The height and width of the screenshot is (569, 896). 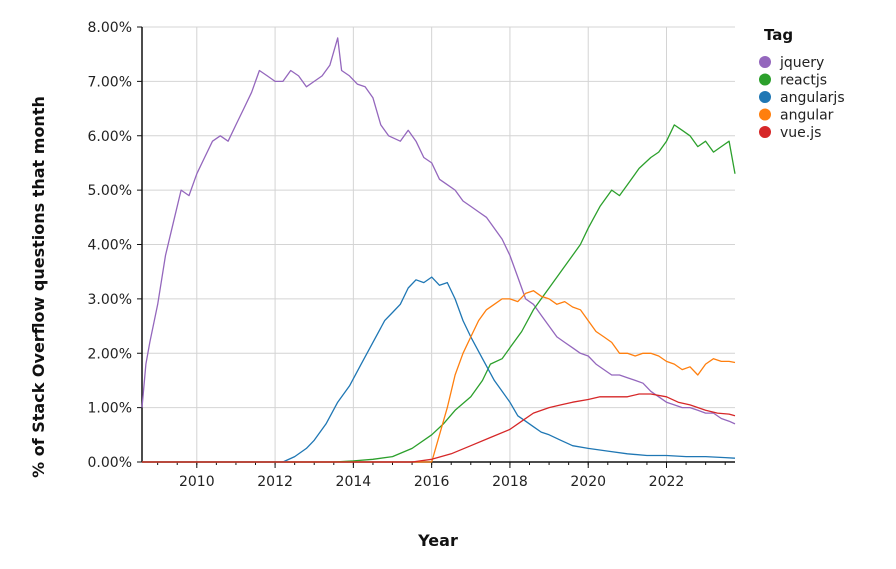 What do you see at coordinates (765, 114) in the screenshot?
I see `legend-swatch-angular` at bounding box center [765, 114].